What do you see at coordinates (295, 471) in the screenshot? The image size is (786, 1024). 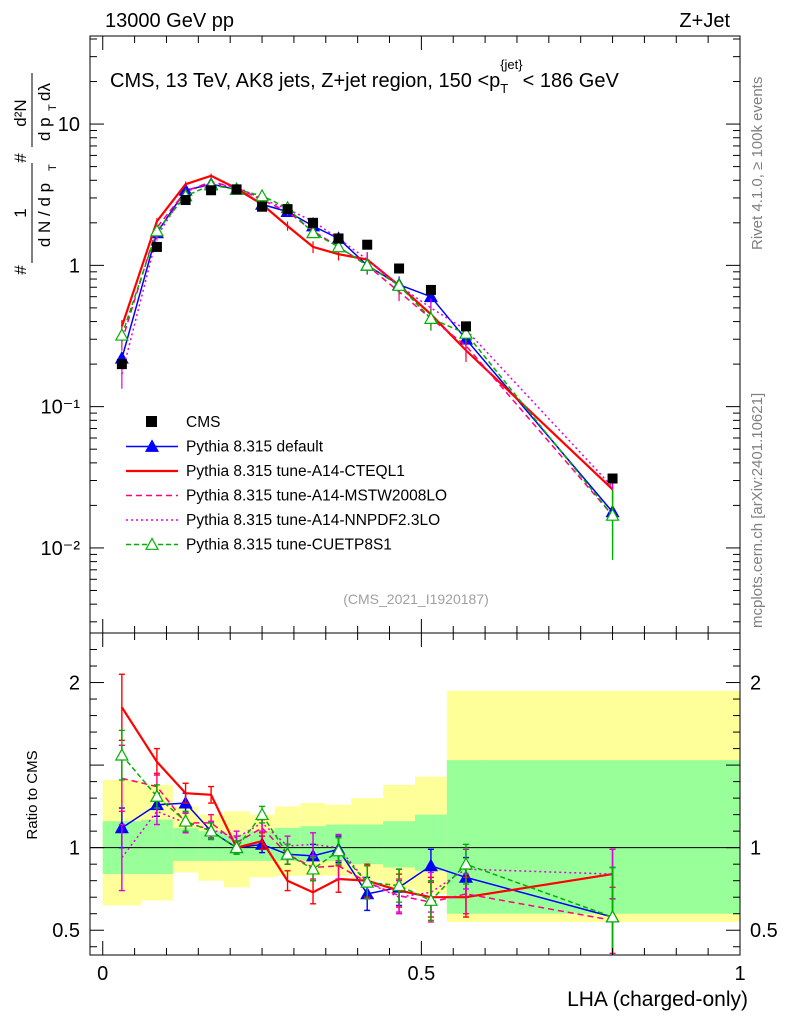 I see `legend-label-1: Pythia 8.315 tune-A14-CTEQL1` at bounding box center [295, 471].